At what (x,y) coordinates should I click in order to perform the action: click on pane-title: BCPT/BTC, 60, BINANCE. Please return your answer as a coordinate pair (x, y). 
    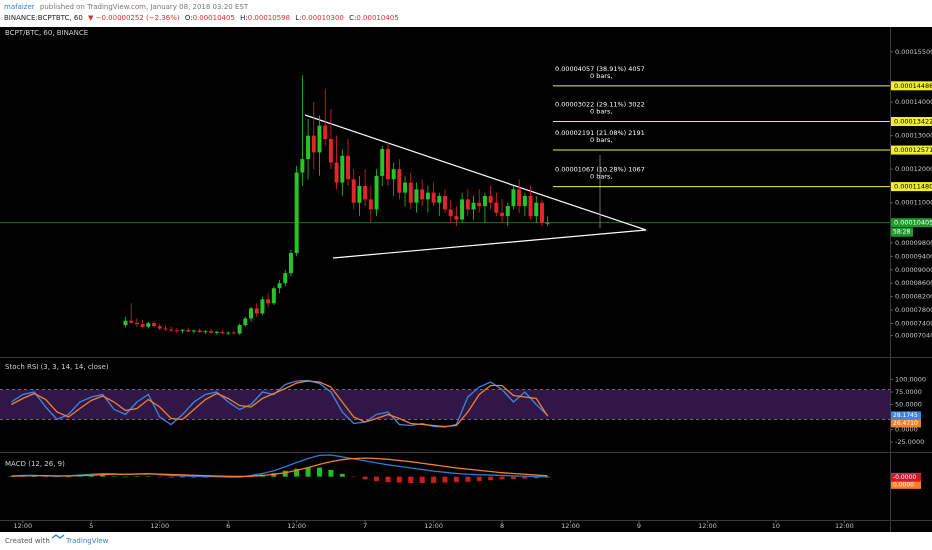
    Looking at the image, I should click on (46, 33).